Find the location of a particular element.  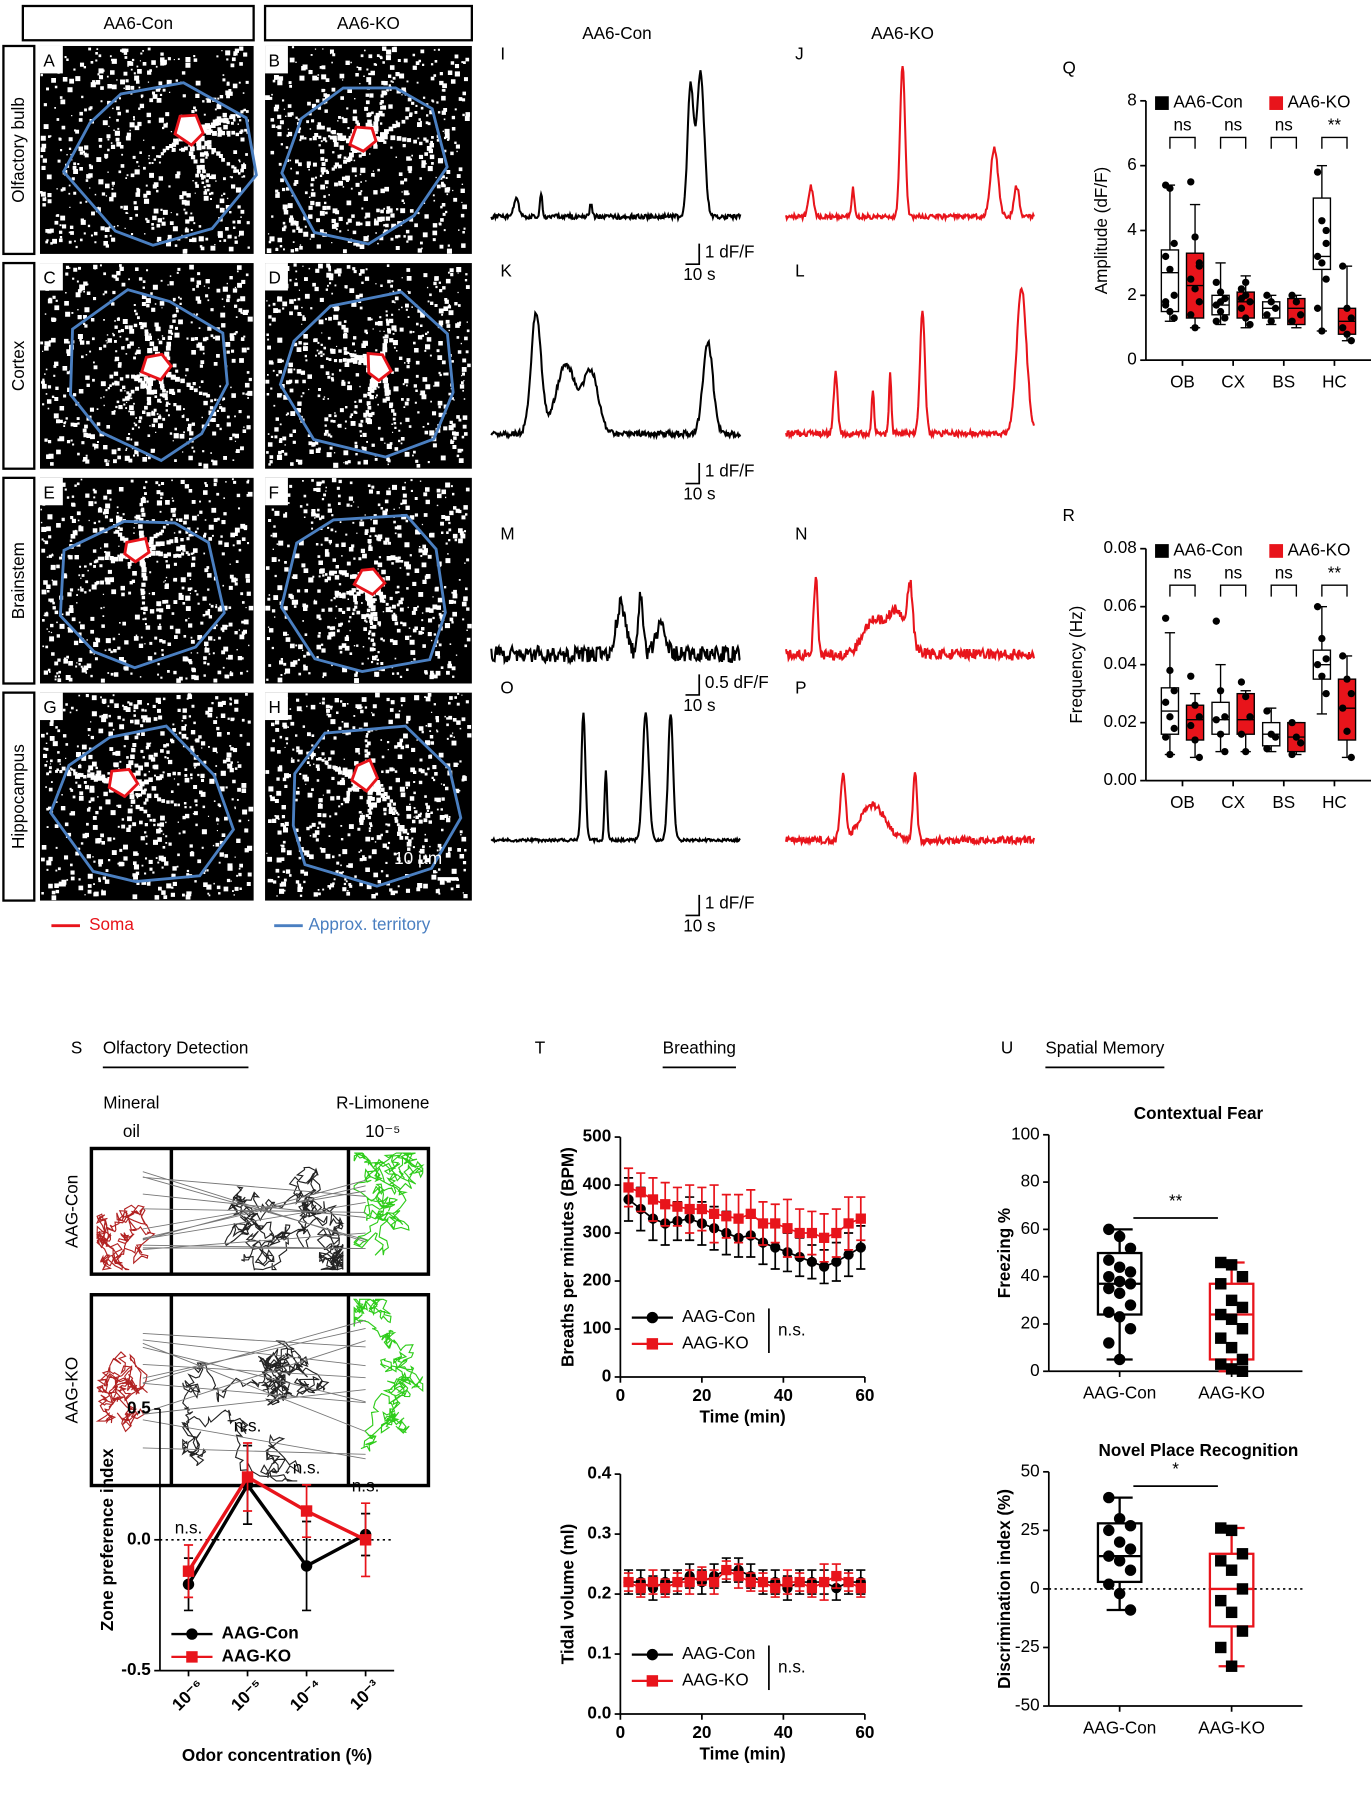

x-tick-label: AAG-Con is located at coordinates (1119, 1393).